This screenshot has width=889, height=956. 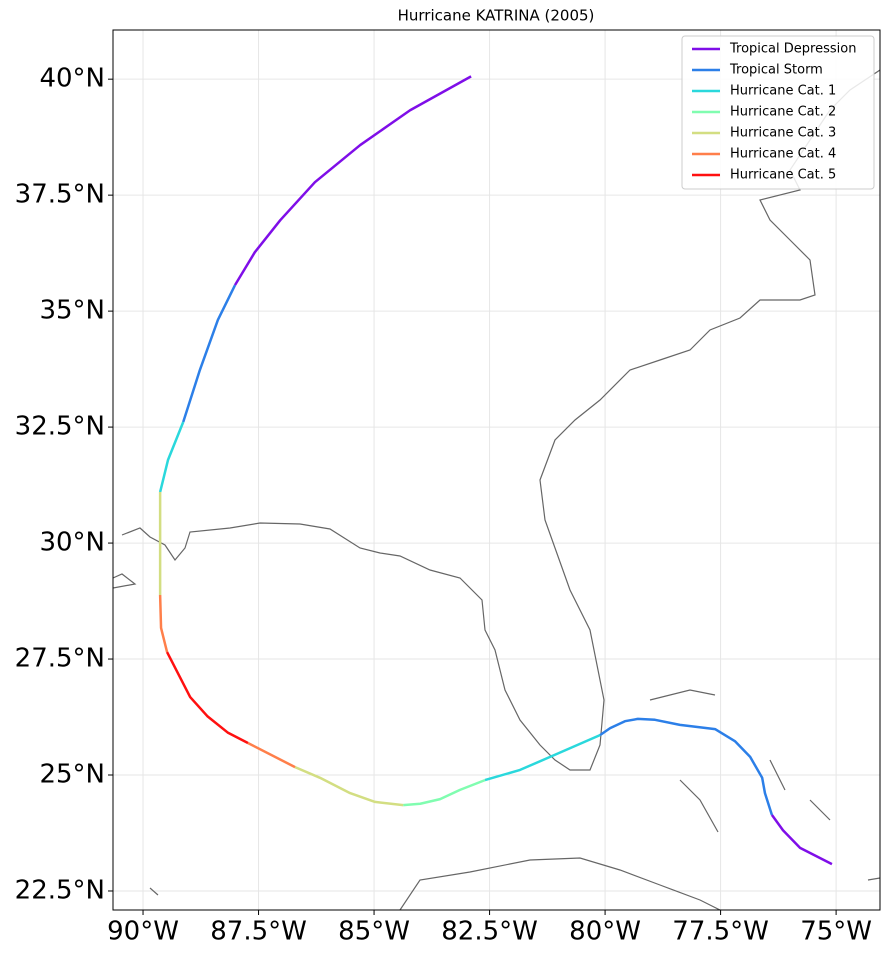 I want to click on x-tick-label: 87.5°W, so click(x=258, y=932).